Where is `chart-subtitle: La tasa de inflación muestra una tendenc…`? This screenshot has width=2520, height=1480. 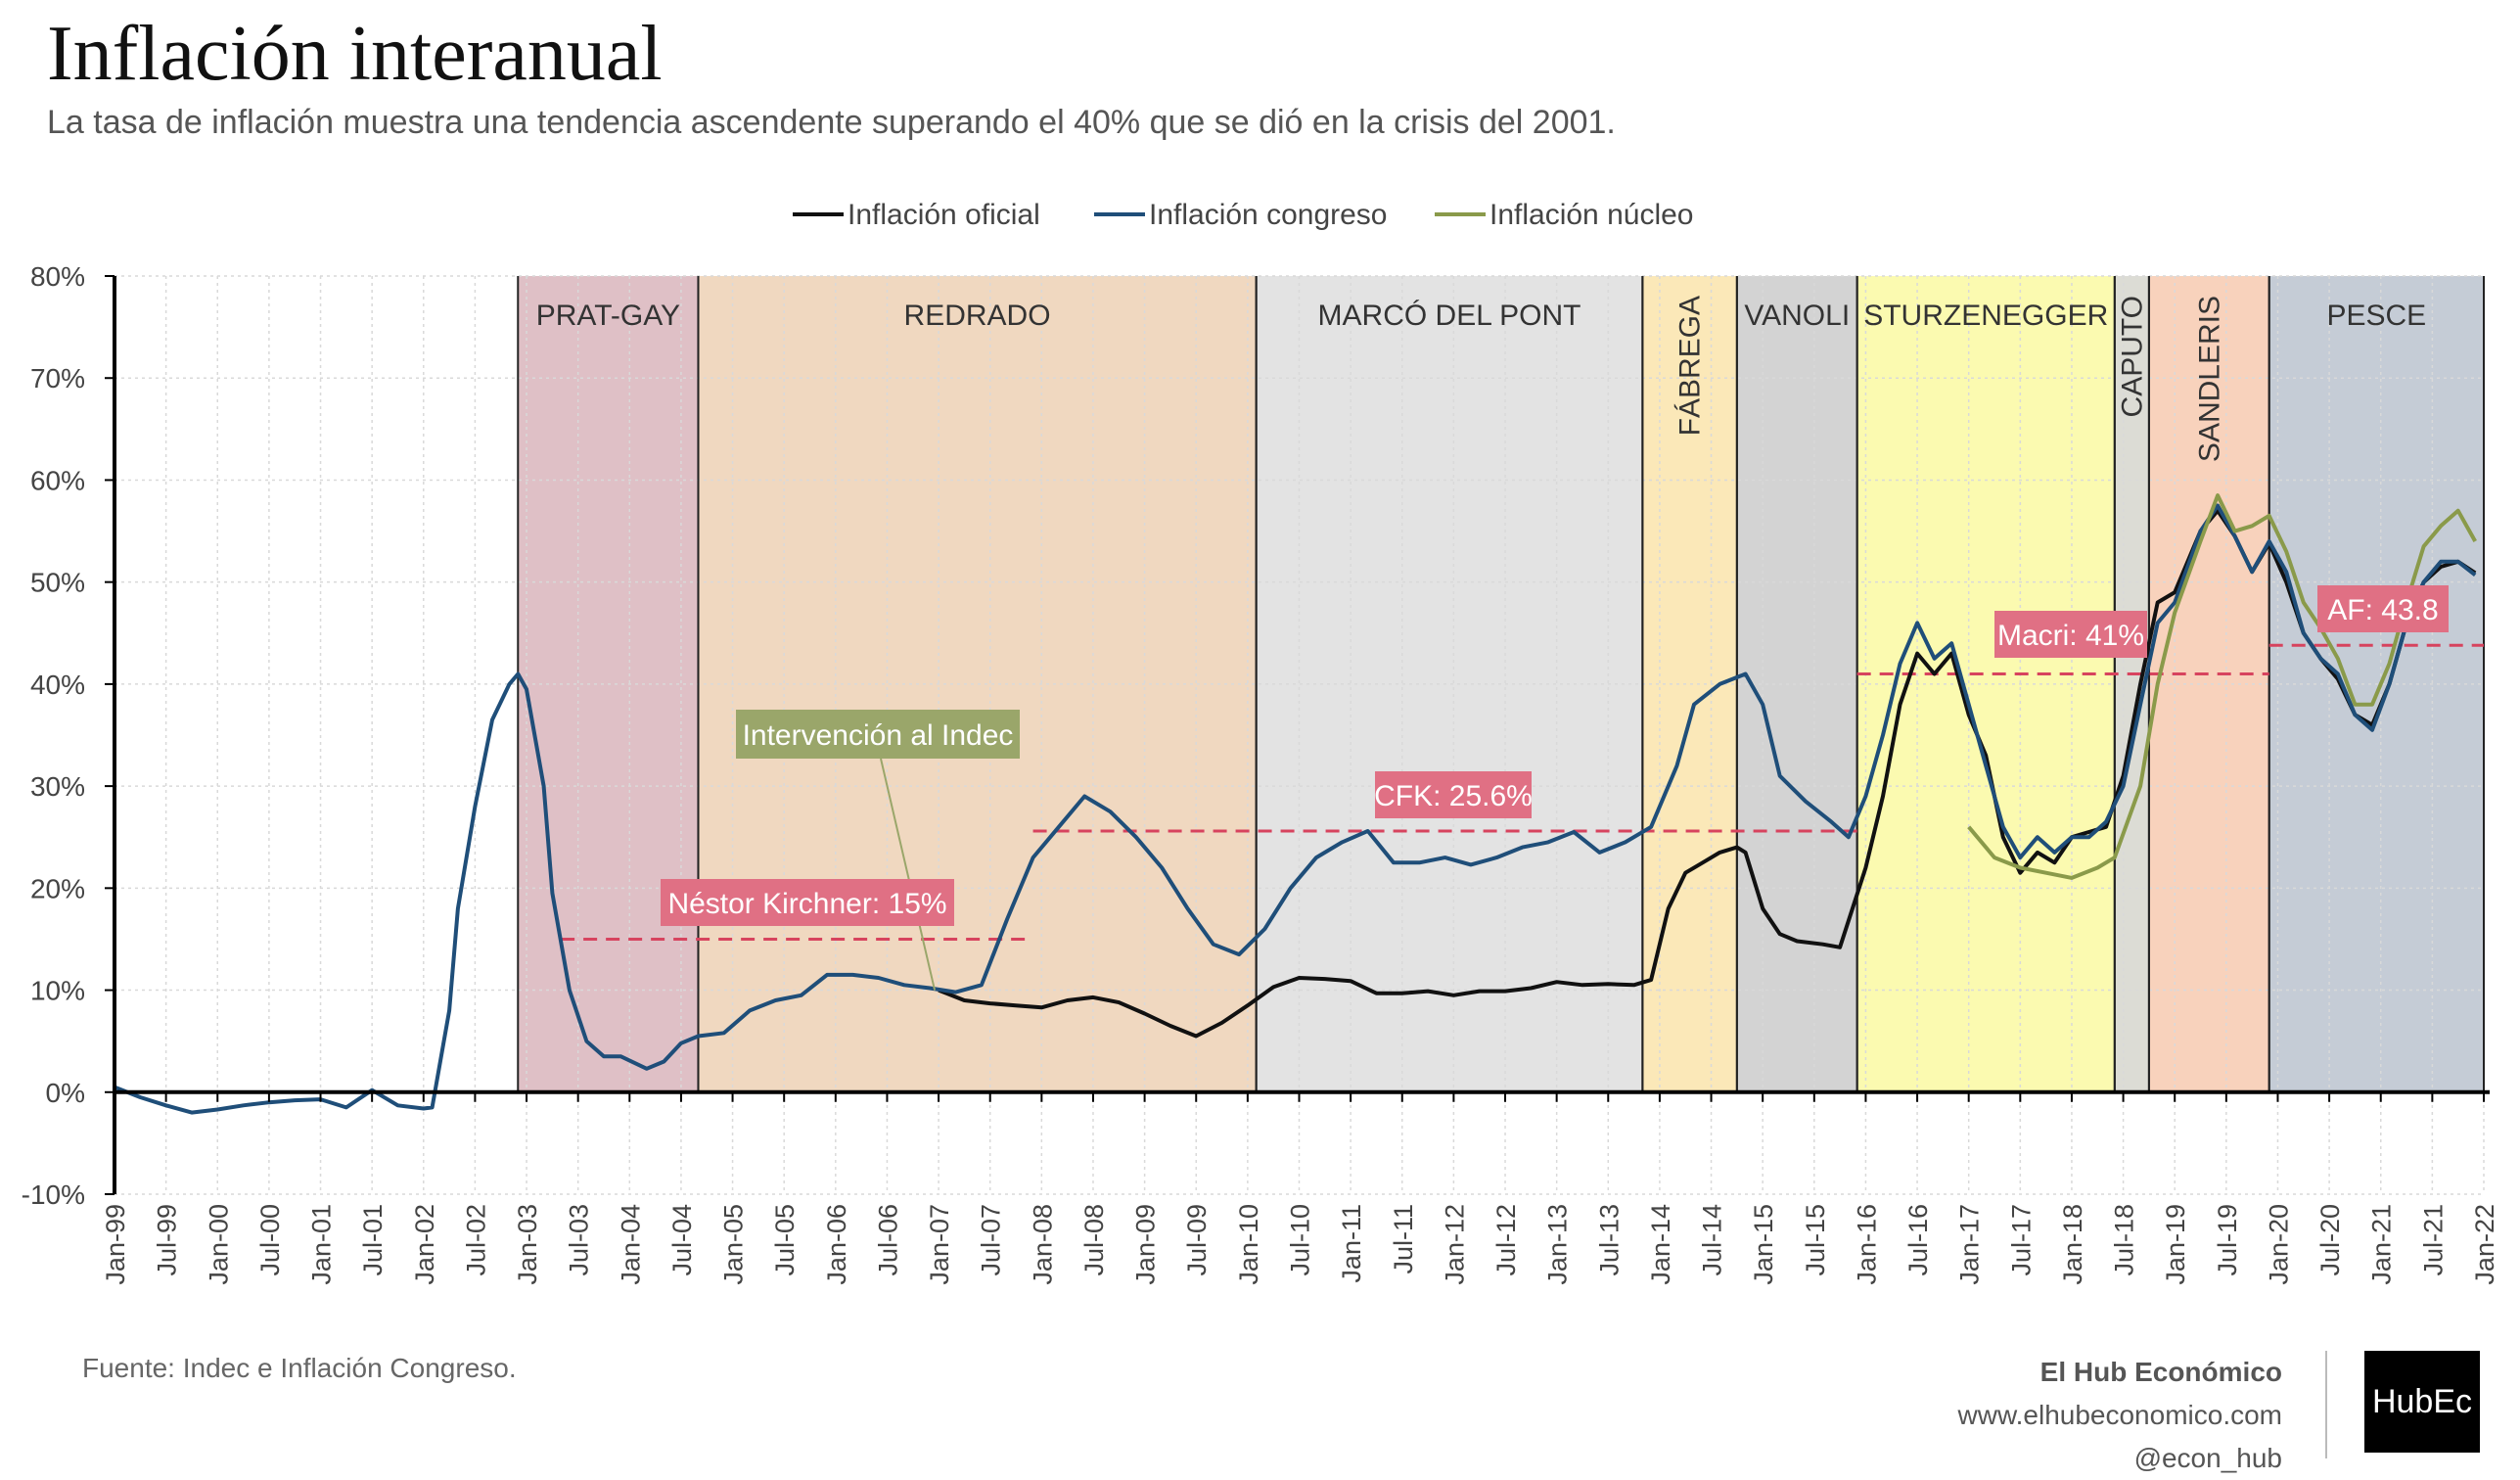
chart-subtitle: La tasa de inflación muestra una tendenc… is located at coordinates (831, 122).